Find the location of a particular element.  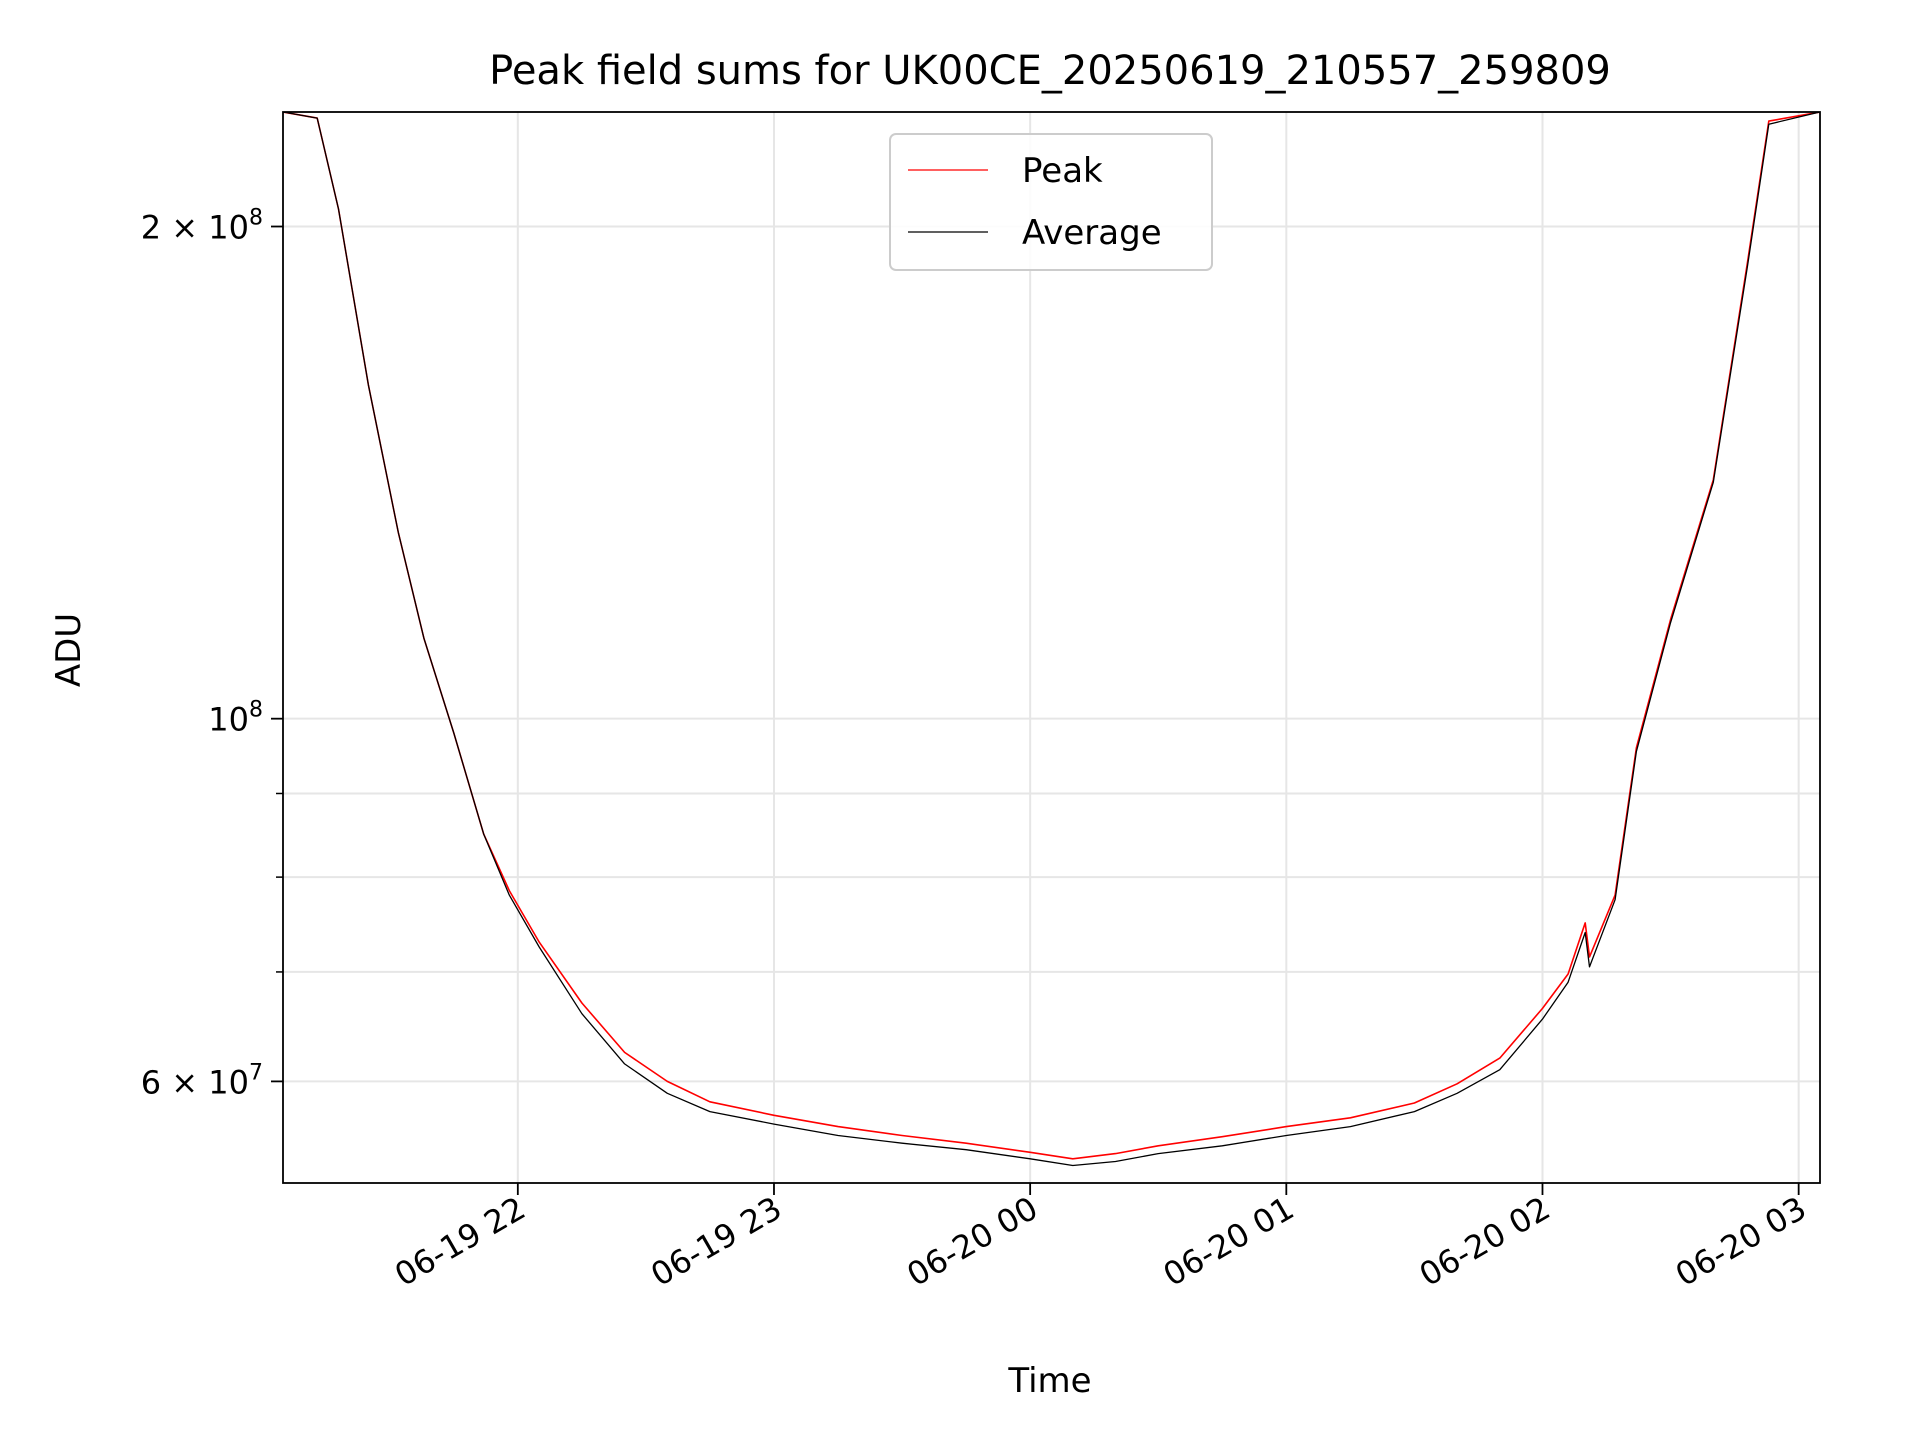

y-tick-label: 108 is located at coordinates (235, 718).